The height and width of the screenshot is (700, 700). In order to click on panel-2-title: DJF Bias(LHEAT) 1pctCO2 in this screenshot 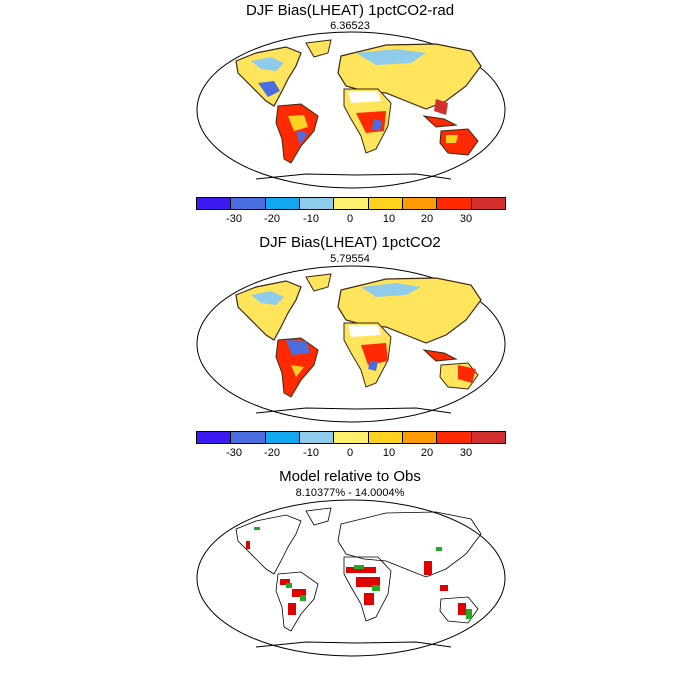, I will do `click(350, 242)`.